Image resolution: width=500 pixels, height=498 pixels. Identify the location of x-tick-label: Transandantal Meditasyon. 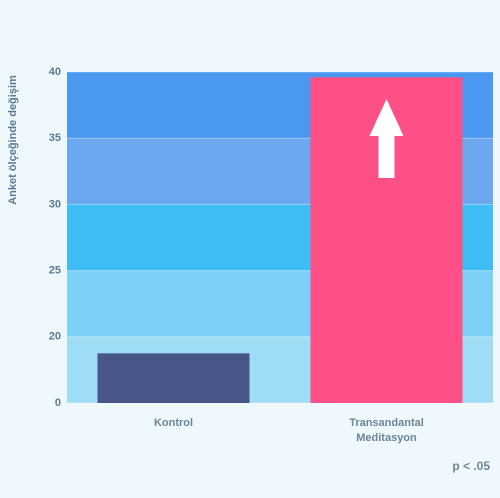
(386, 430).